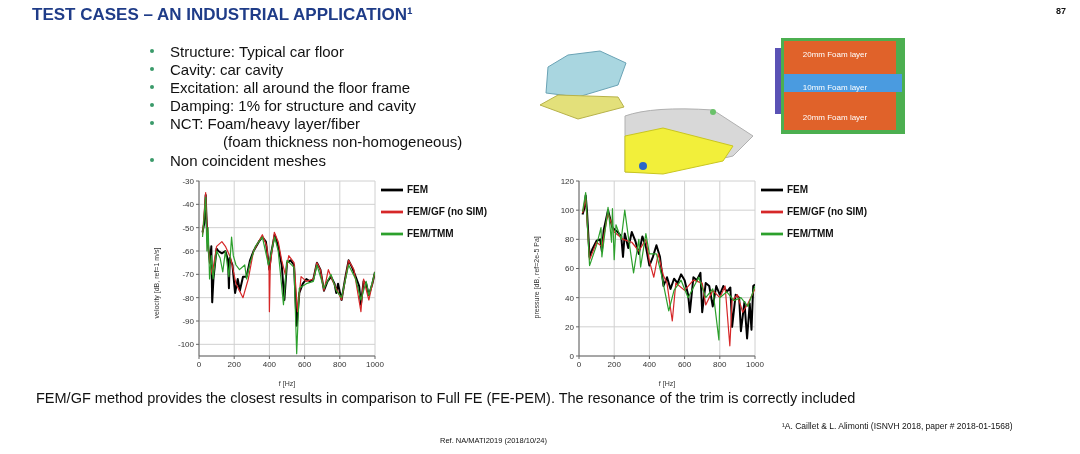 The height and width of the screenshot is (454, 1080). I want to click on y-tick-label: -70, so click(188, 275).